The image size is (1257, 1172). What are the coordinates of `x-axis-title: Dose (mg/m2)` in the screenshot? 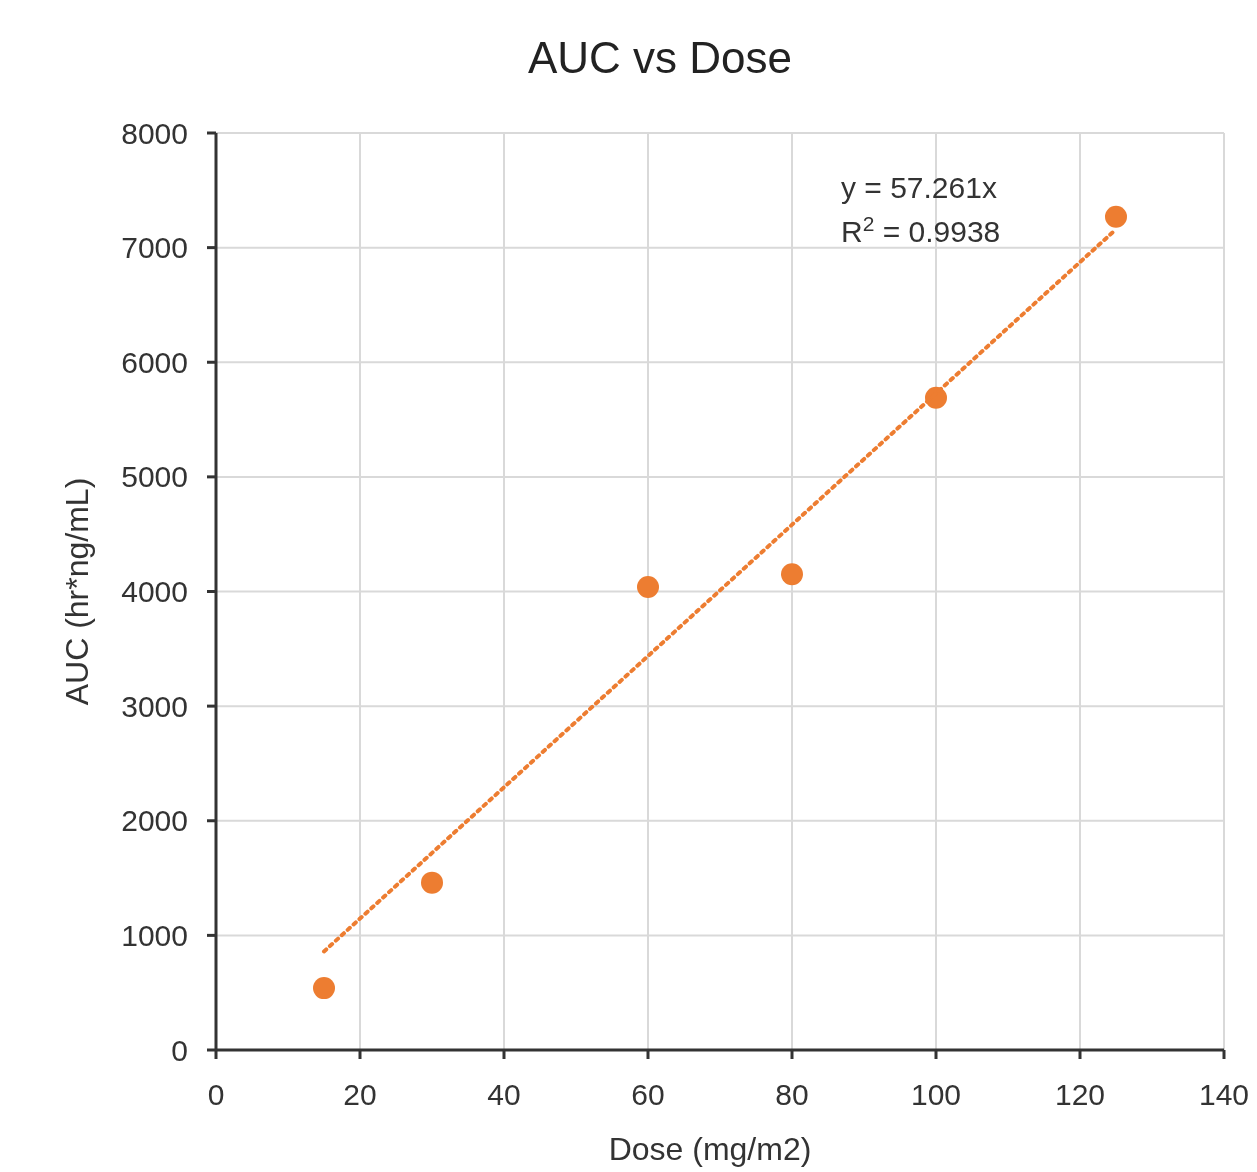 It's located at (710, 1149).